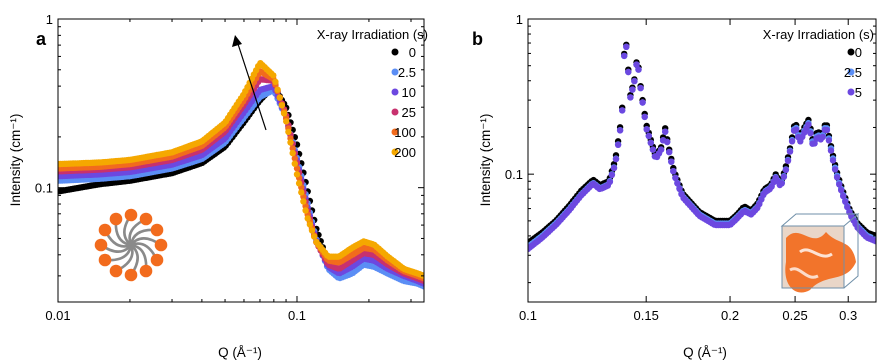  I want to click on panel-label-b: b, so click(477, 39).